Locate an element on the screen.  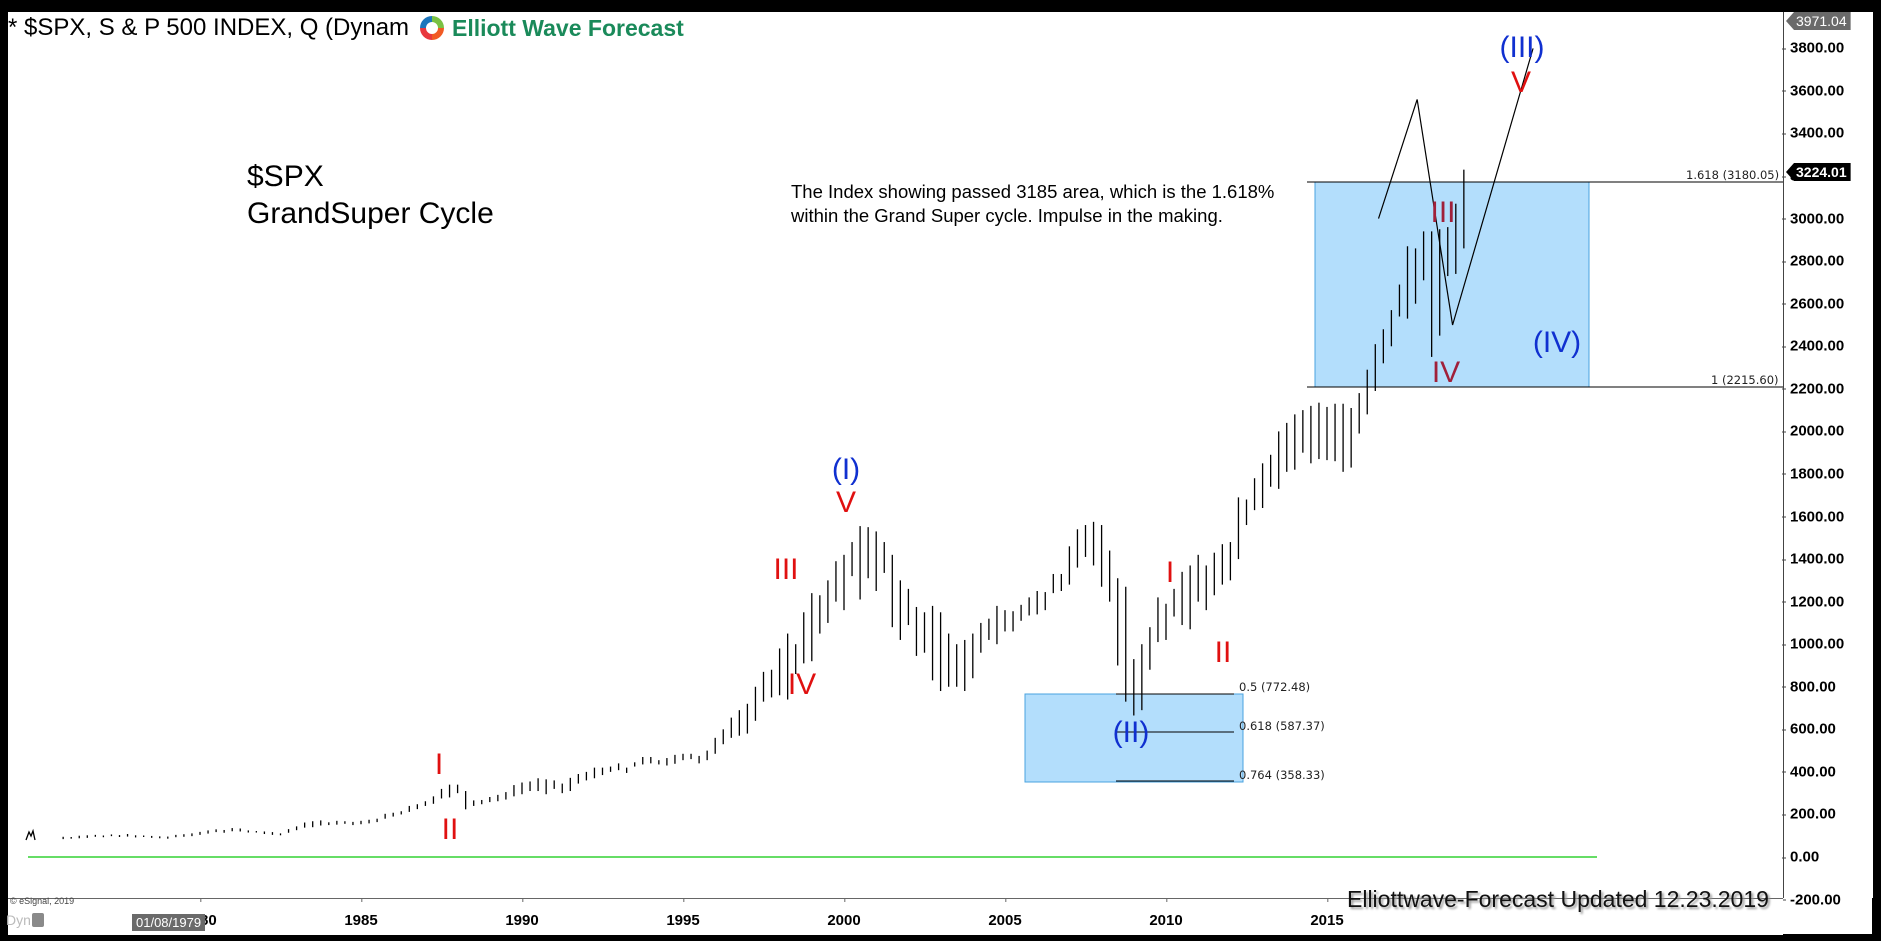
x-tick-label: 2015 is located at coordinates (1327, 913).